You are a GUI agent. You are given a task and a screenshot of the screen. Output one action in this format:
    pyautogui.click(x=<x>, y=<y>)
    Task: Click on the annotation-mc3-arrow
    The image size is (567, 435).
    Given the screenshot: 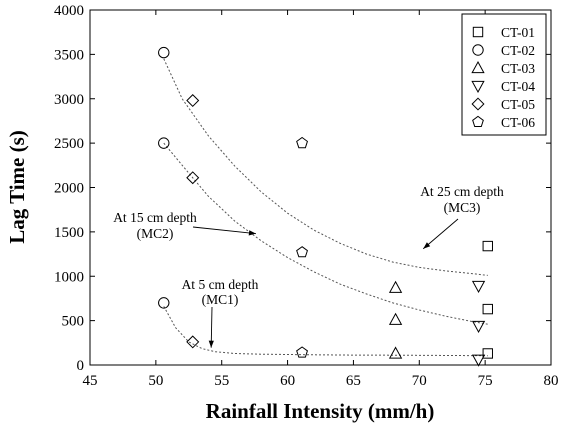 What is the action you would take?
    pyautogui.click(x=440, y=234)
    